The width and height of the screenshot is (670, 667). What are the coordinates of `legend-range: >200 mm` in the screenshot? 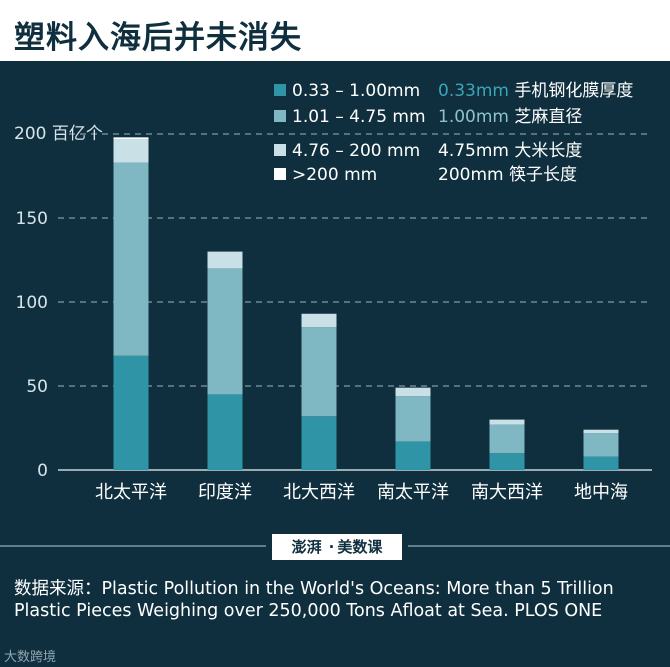 It's located at (334, 175).